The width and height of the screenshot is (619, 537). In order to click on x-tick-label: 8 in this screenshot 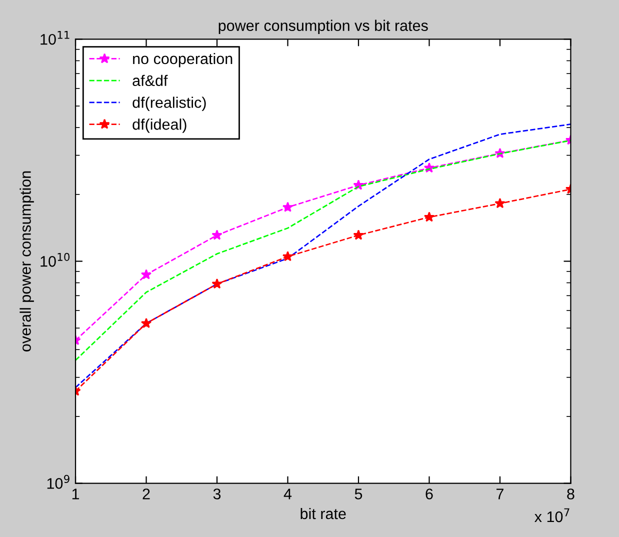, I will do `click(570, 494)`.